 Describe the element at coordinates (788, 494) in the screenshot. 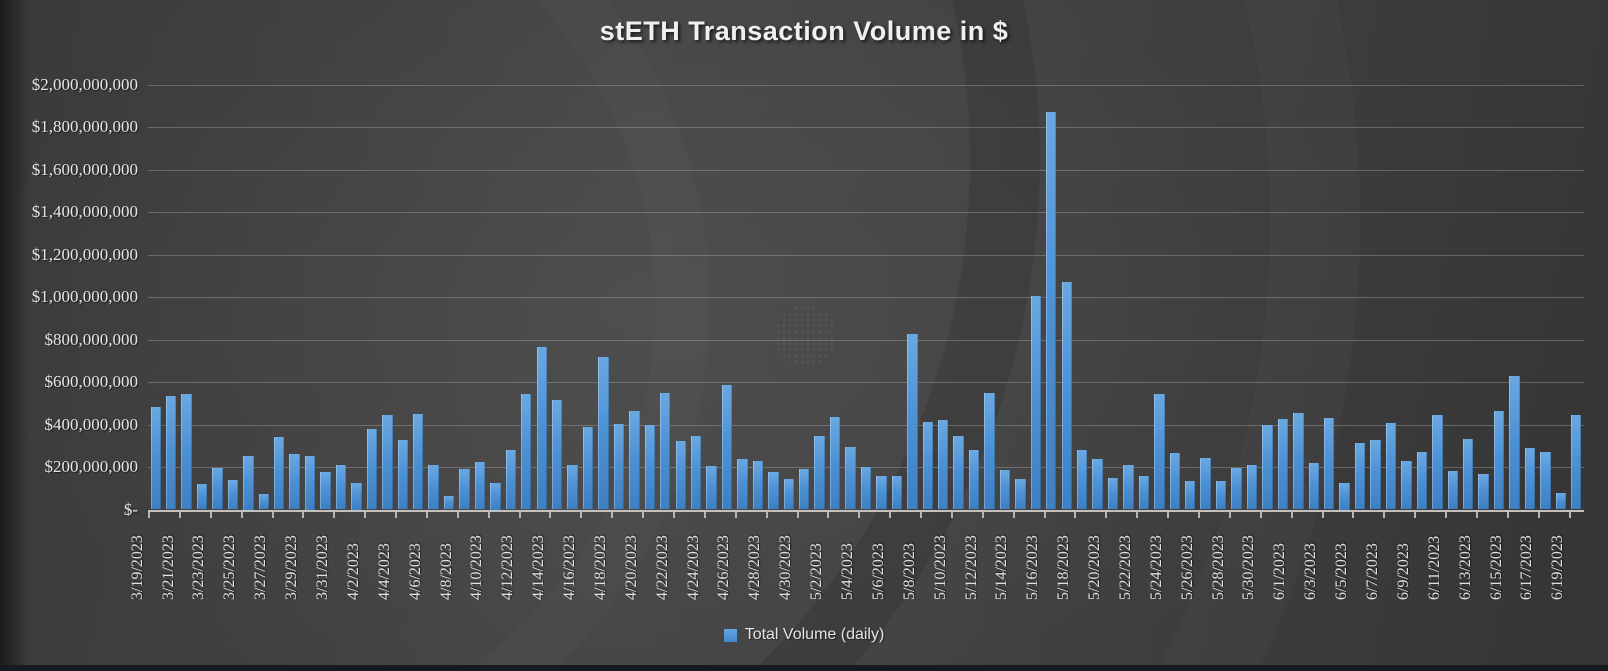

I see `bar-4/29/2023` at that location.